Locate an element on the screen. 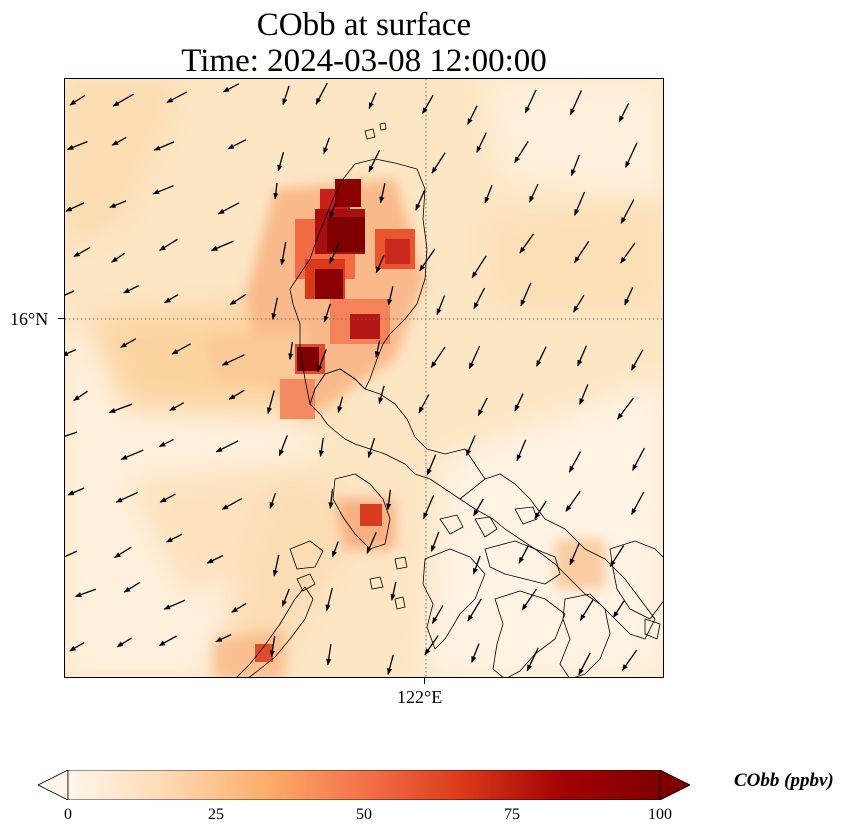 The width and height of the screenshot is (854, 836). colorbar-gradient is located at coordinates (364, 785).